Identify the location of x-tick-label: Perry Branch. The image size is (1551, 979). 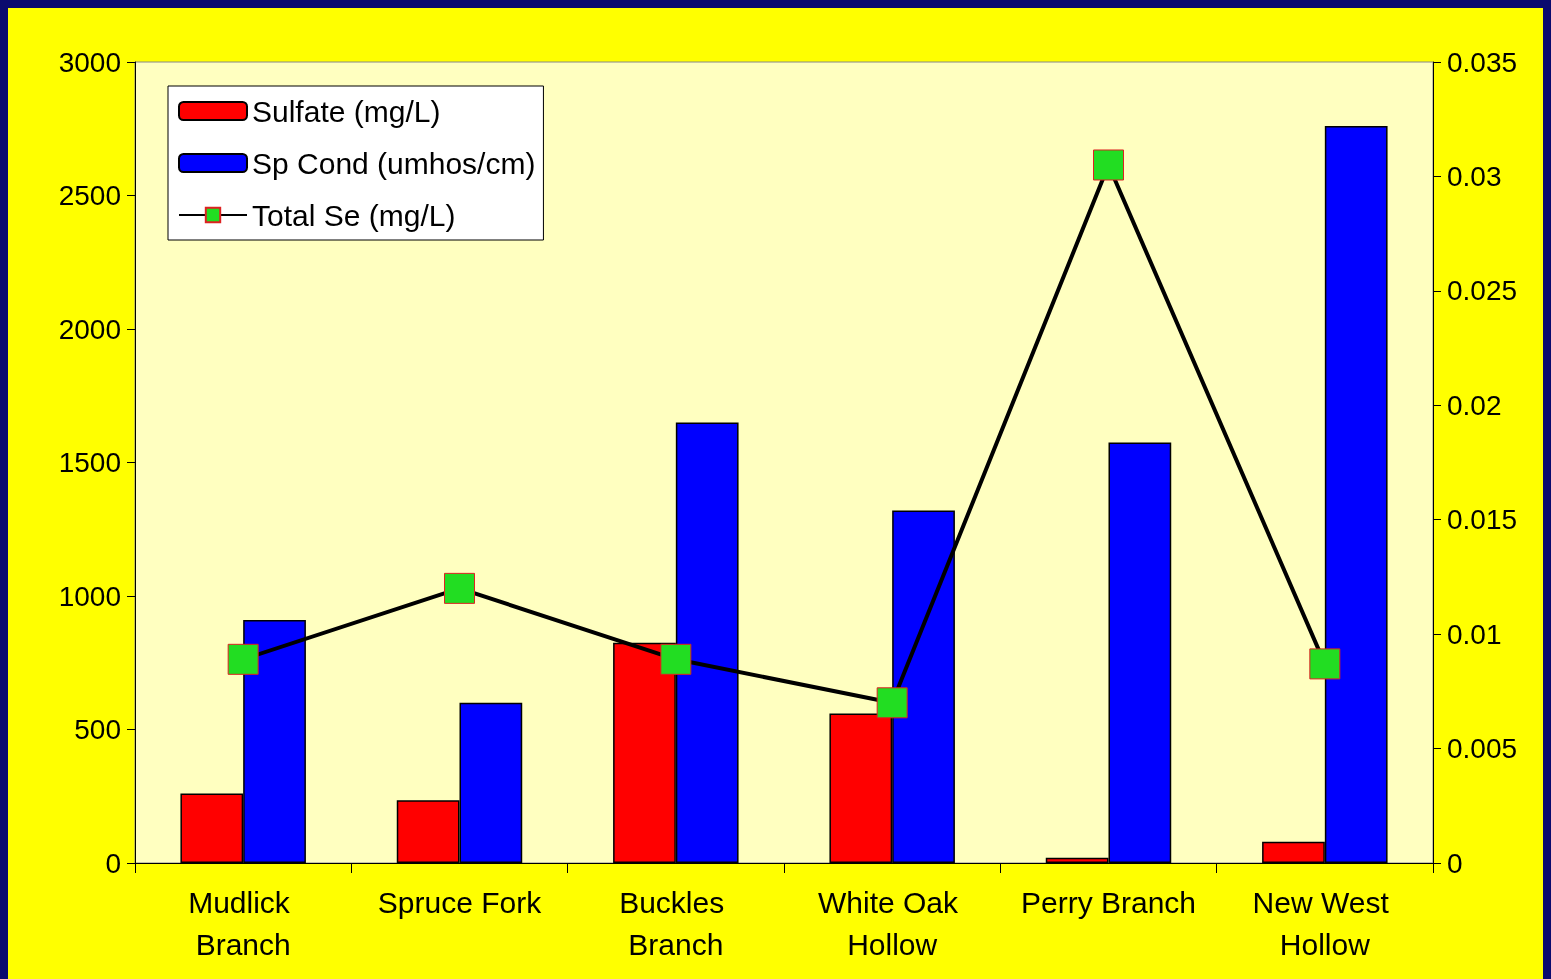
(1108, 902).